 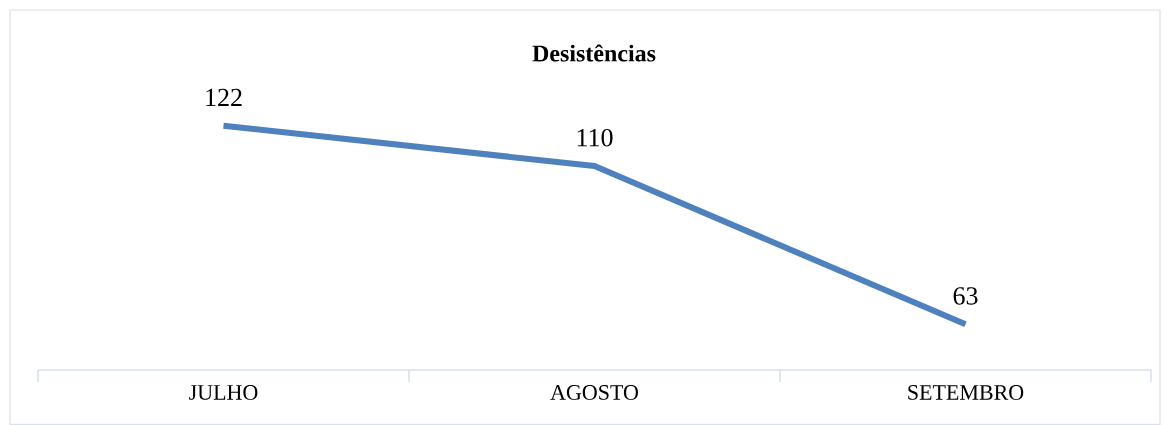 I want to click on data-label: 63, so click(x=965, y=296).